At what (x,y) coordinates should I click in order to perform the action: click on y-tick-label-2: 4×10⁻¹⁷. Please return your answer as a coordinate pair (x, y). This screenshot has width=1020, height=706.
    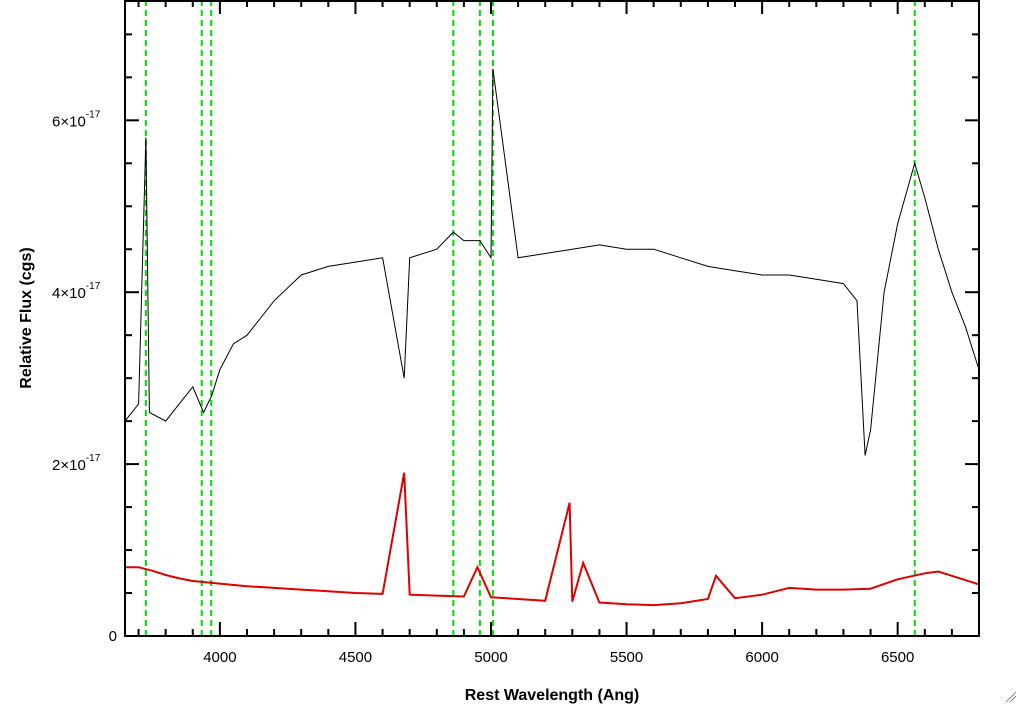
    Looking at the image, I should click on (76, 291).